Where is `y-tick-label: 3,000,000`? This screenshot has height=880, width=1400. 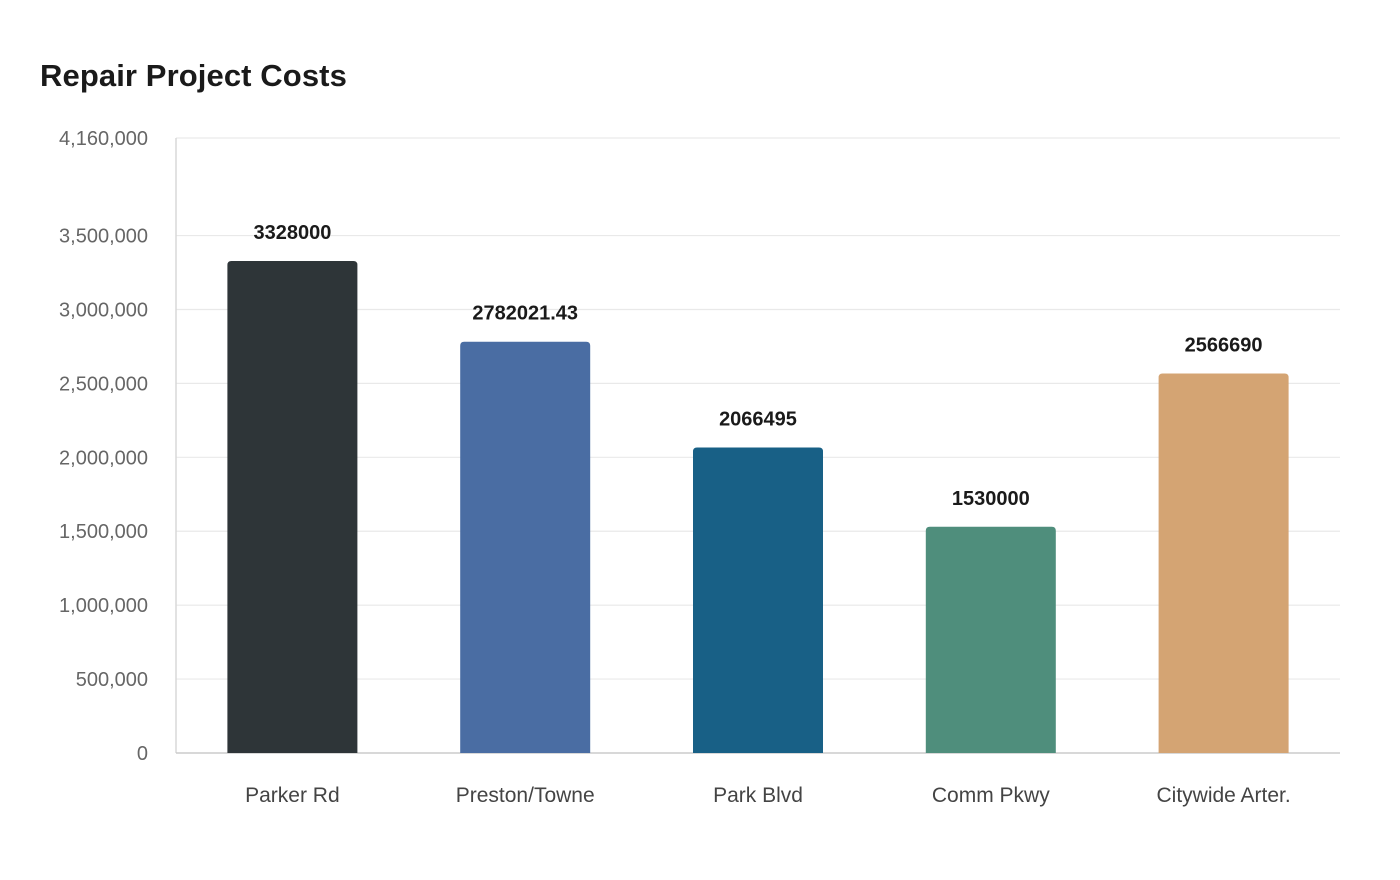
y-tick-label: 3,000,000 is located at coordinates (103, 310).